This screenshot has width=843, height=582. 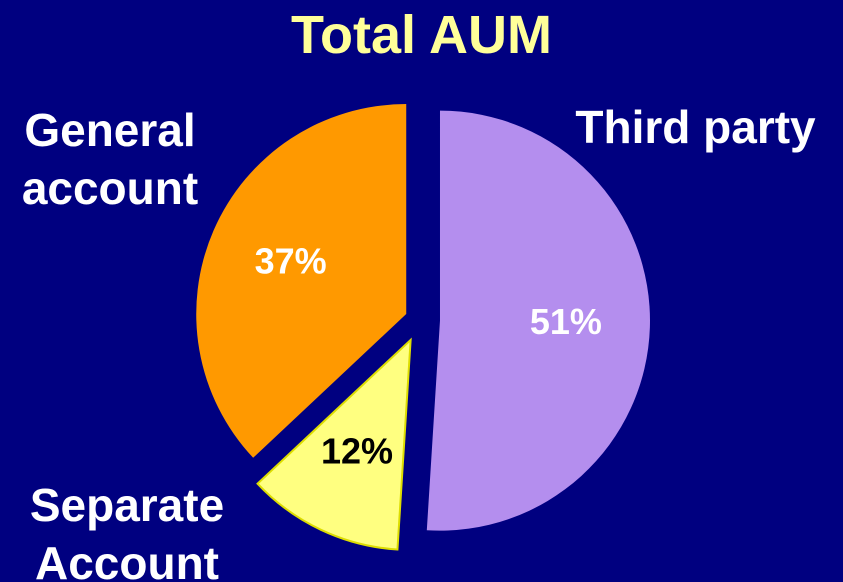 I want to click on category-label: Separate Account, so click(x=127, y=530).